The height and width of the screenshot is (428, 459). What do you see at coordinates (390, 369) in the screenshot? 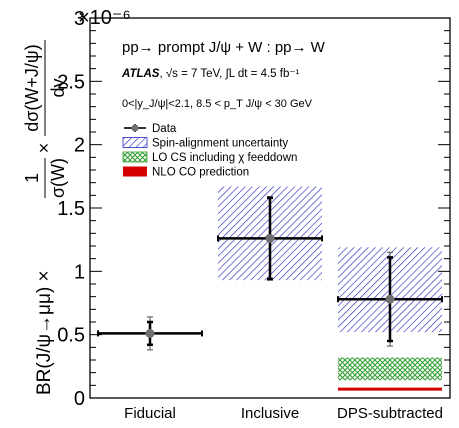
I see `lo-cs-band` at bounding box center [390, 369].